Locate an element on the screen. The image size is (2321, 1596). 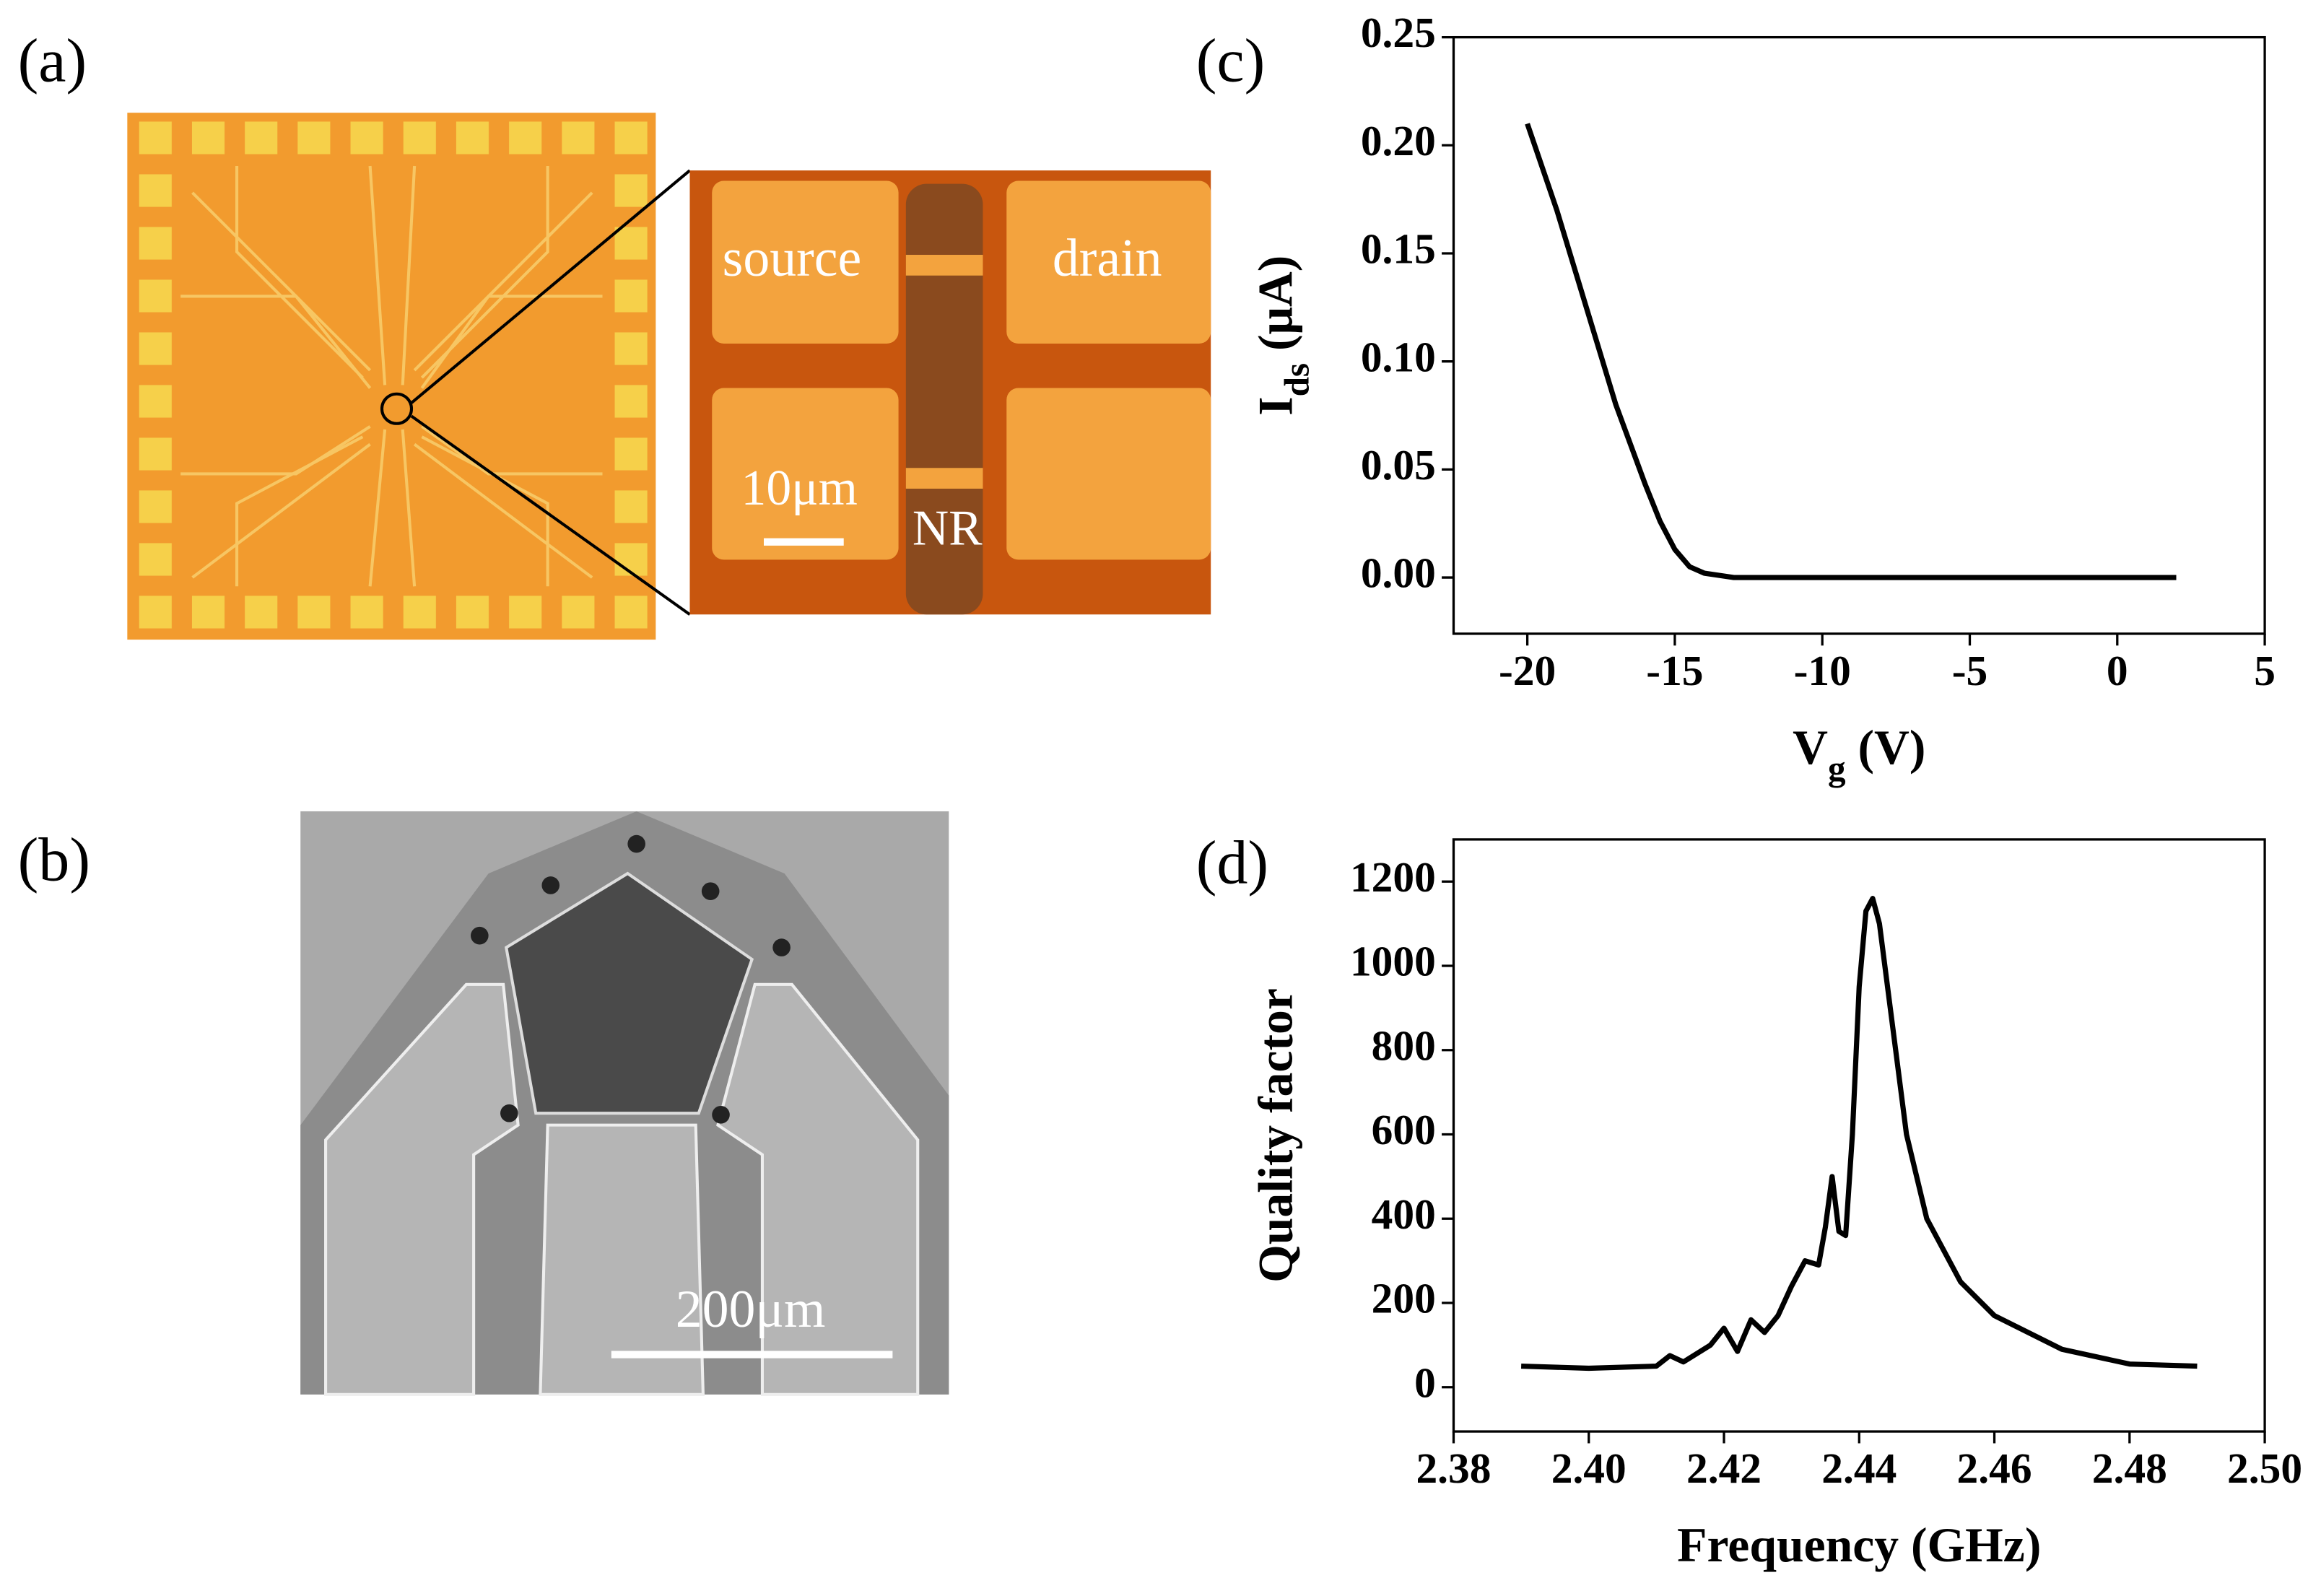
y-tick-label: 0.10 is located at coordinates (1399, 357).